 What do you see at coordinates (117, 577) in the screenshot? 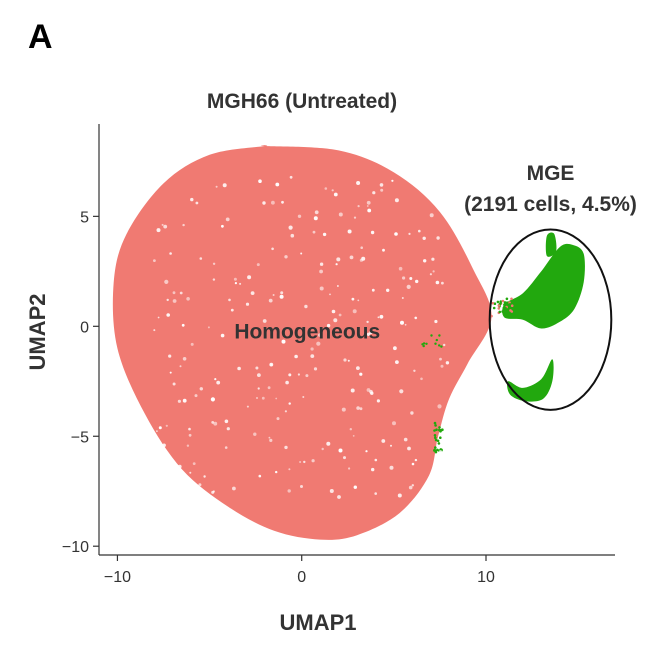
I see `x-tick-label: −10` at bounding box center [117, 577].